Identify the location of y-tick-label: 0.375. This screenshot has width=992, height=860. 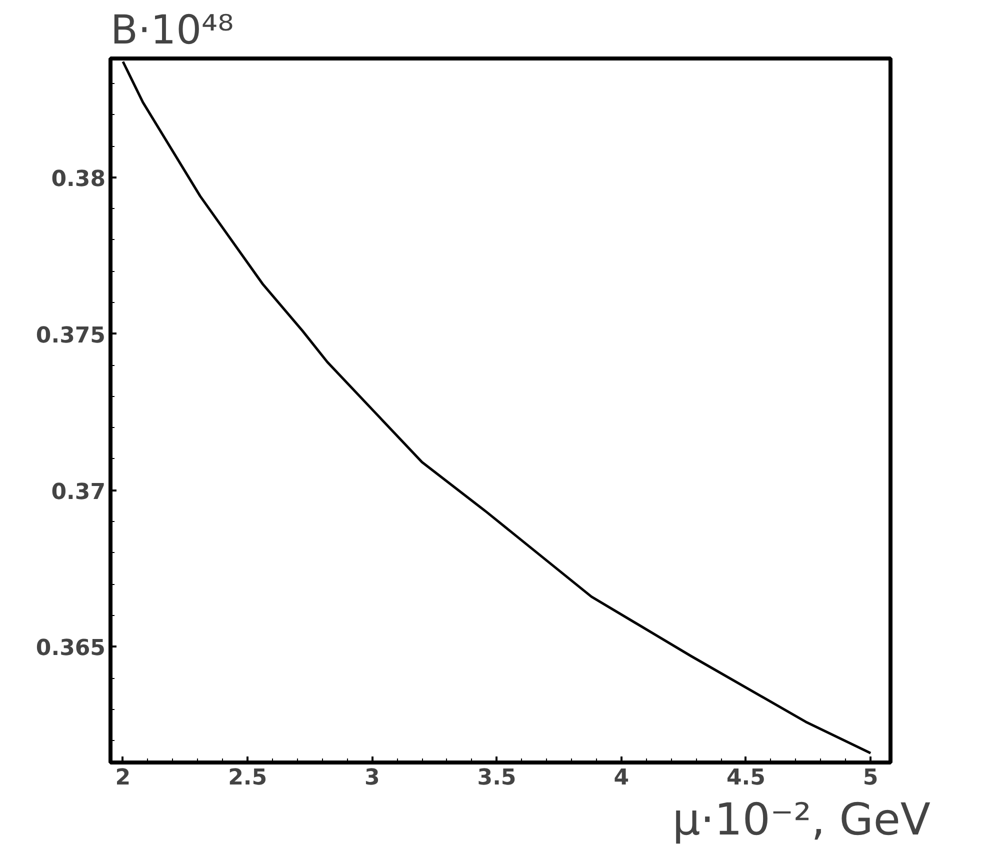
(71, 335).